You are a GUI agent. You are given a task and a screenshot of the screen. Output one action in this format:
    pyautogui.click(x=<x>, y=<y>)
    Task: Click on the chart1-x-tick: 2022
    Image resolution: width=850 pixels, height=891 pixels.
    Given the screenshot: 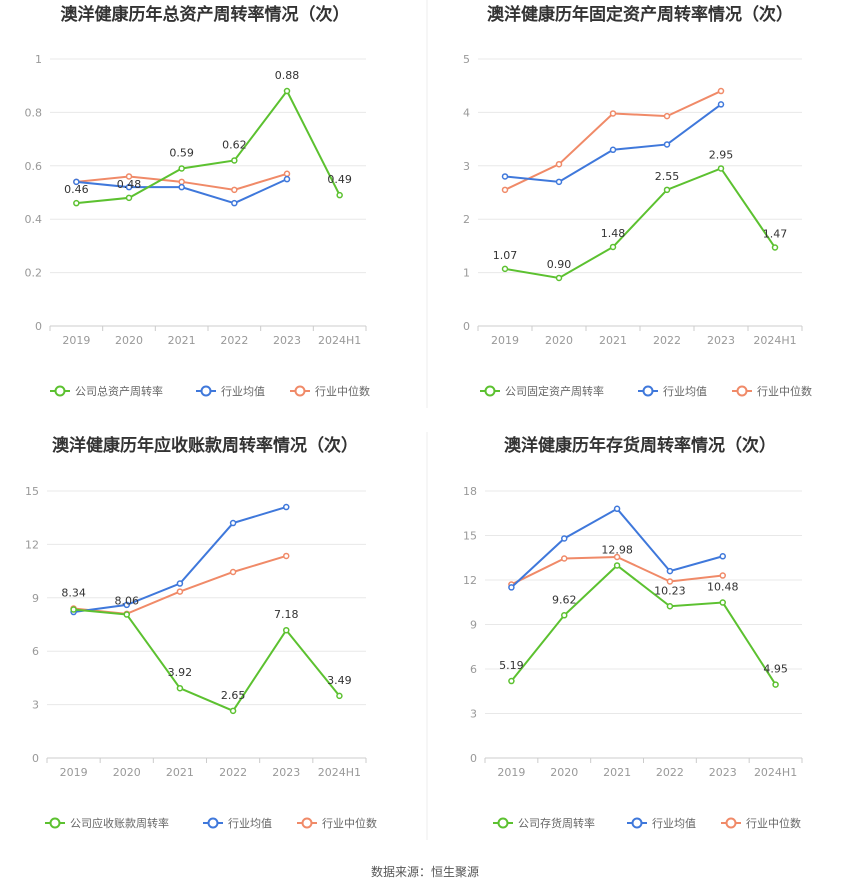 What is the action you would take?
    pyautogui.click(x=234, y=340)
    